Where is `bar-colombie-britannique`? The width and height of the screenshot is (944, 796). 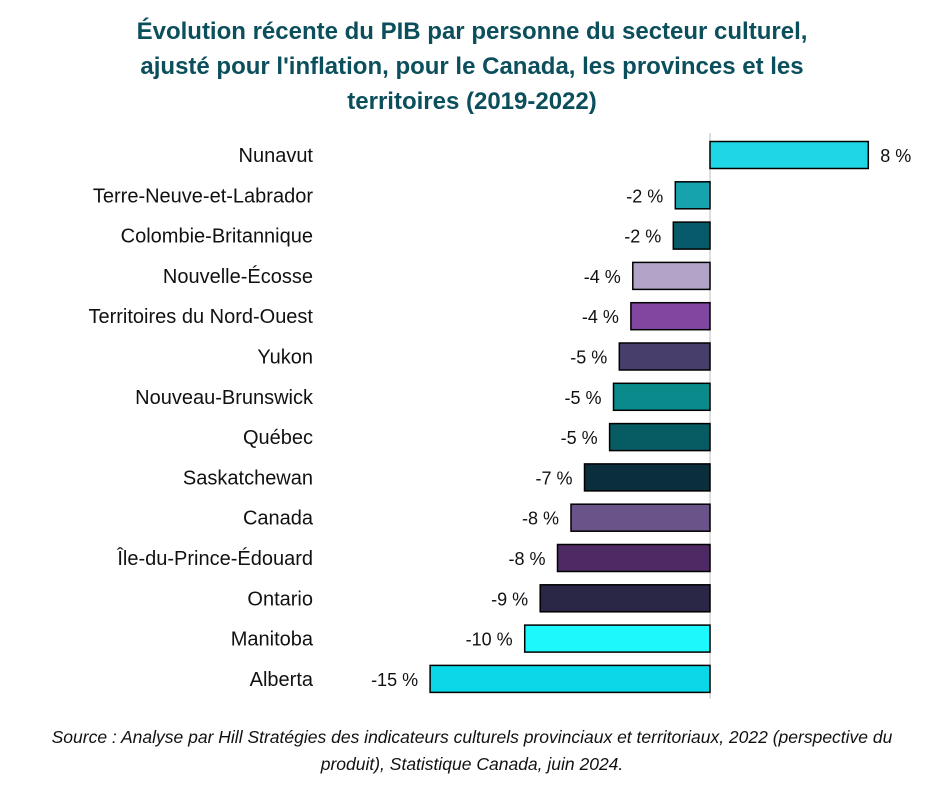
bar-colombie-britannique is located at coordinates (691, 235).